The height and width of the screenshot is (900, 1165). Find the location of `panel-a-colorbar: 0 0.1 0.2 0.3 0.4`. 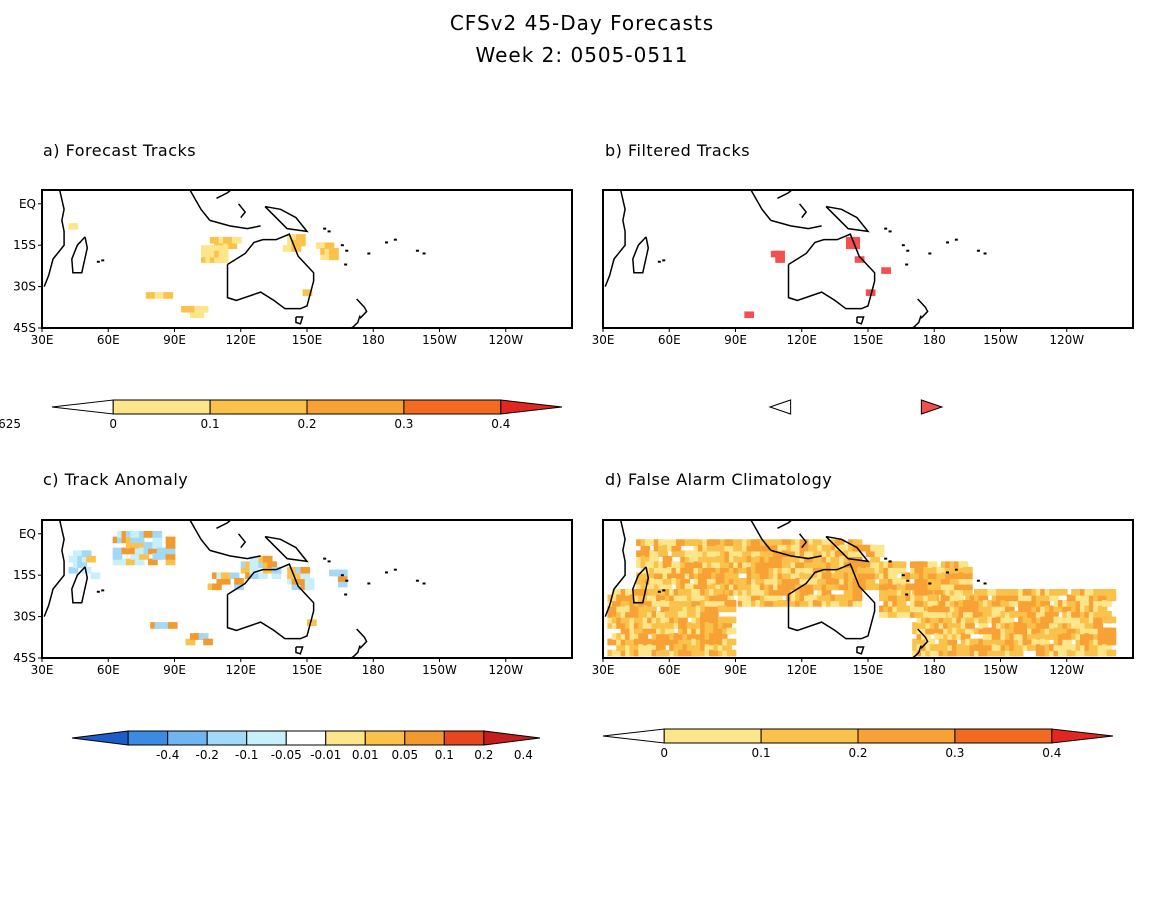

panel-a-colorbar: 0 0.1 0.2 0.3 0.4 is located at coordinates (307, 415).